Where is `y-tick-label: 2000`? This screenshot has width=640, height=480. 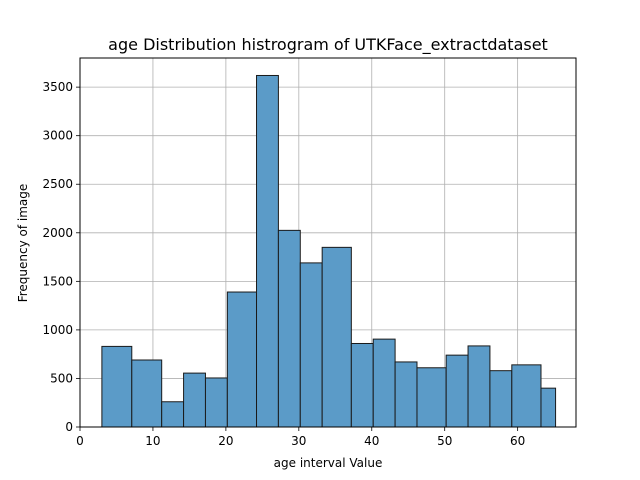
y-tick-label: 2000 is located at coordinates (57, 233).